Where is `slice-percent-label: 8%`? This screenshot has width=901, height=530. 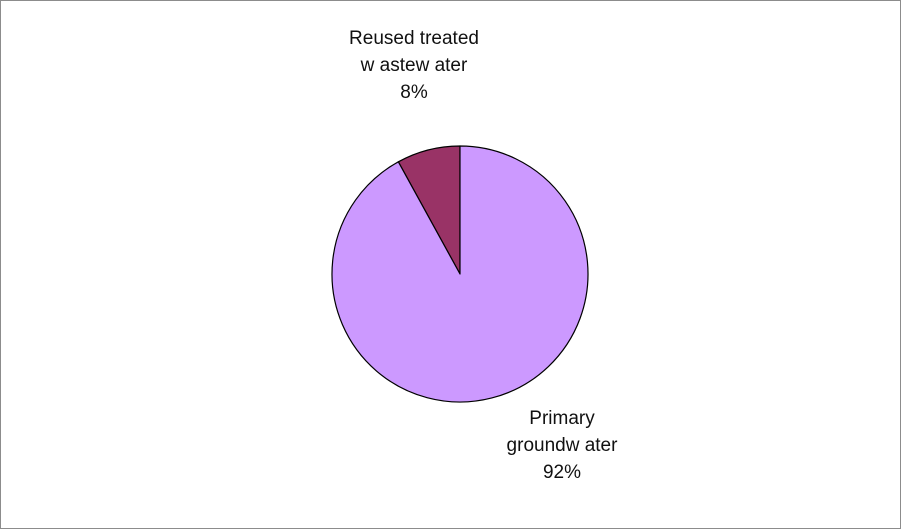
slice-percent-label: 8% is located at coordinates (414, 92).